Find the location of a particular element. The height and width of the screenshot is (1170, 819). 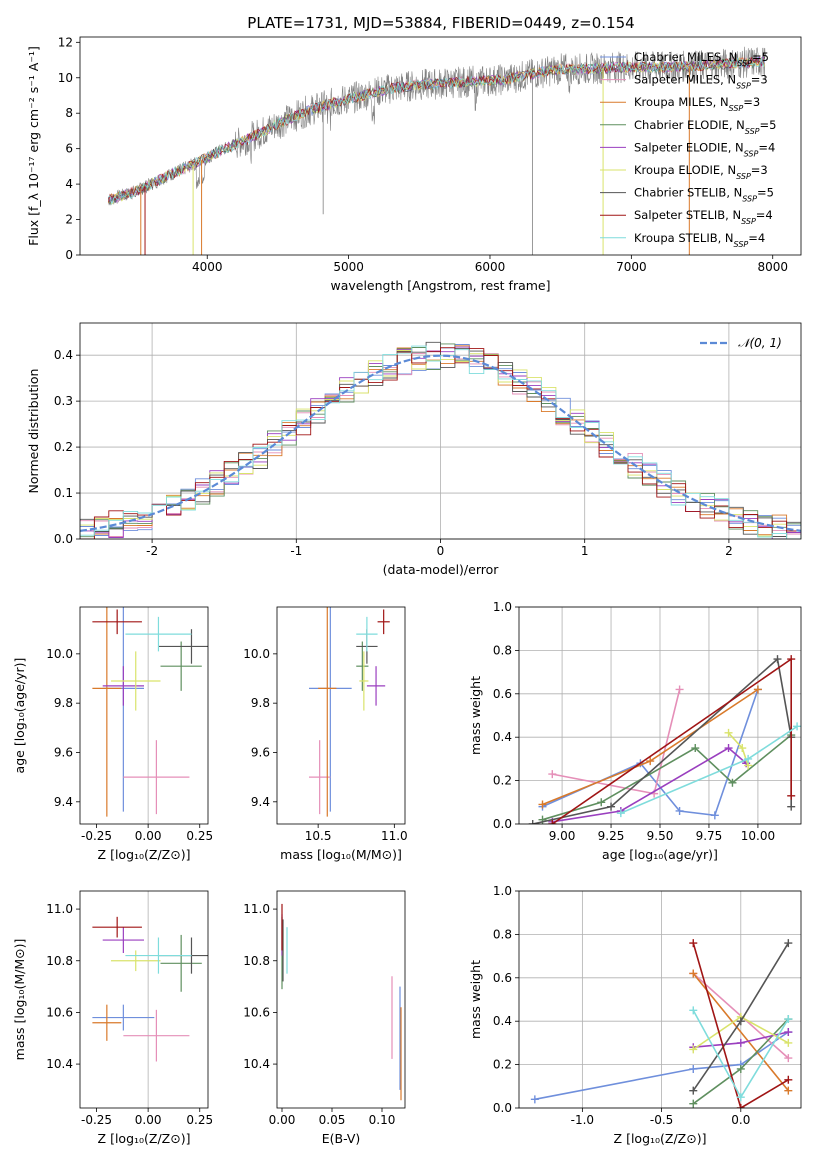

mass-vs-ebv-panel: 0.00 0.05 0.10 10.4 10.6 10.8 11.0 E(B-V) is located at coordinates (324, 1018).